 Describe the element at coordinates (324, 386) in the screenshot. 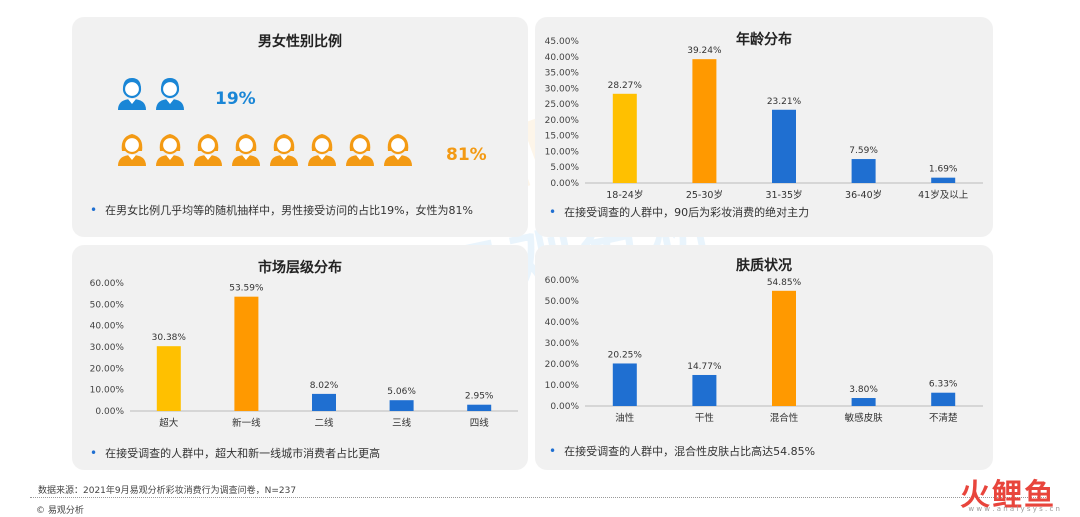

I see `data-label: 8.02%` at that location.